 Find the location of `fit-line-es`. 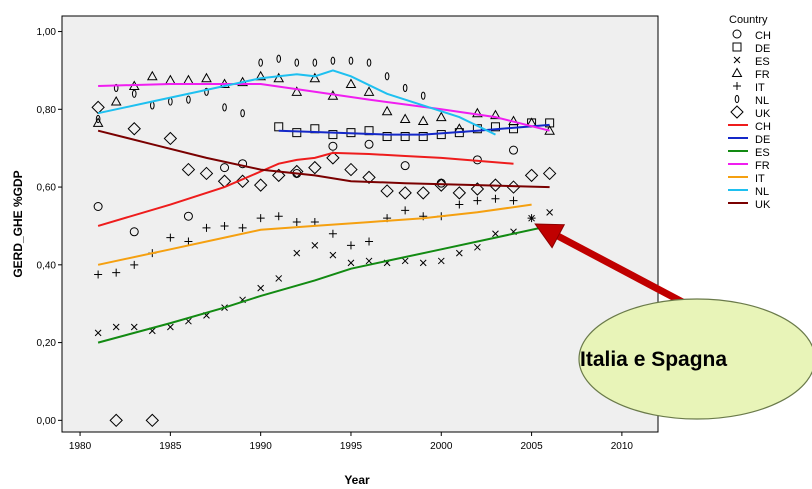

fit-line-es is located at coordinates (323, 284).